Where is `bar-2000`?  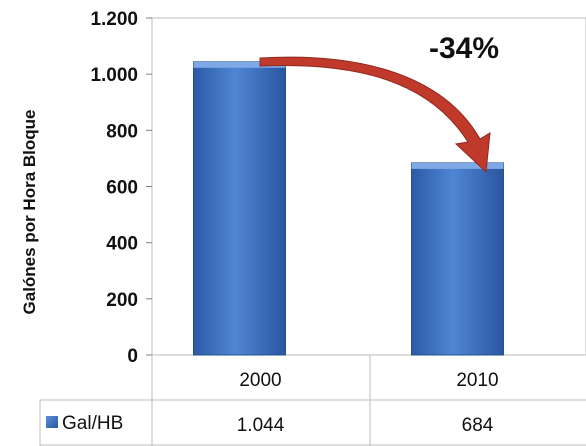
bar-2000 is located at coordinates (239, 208).